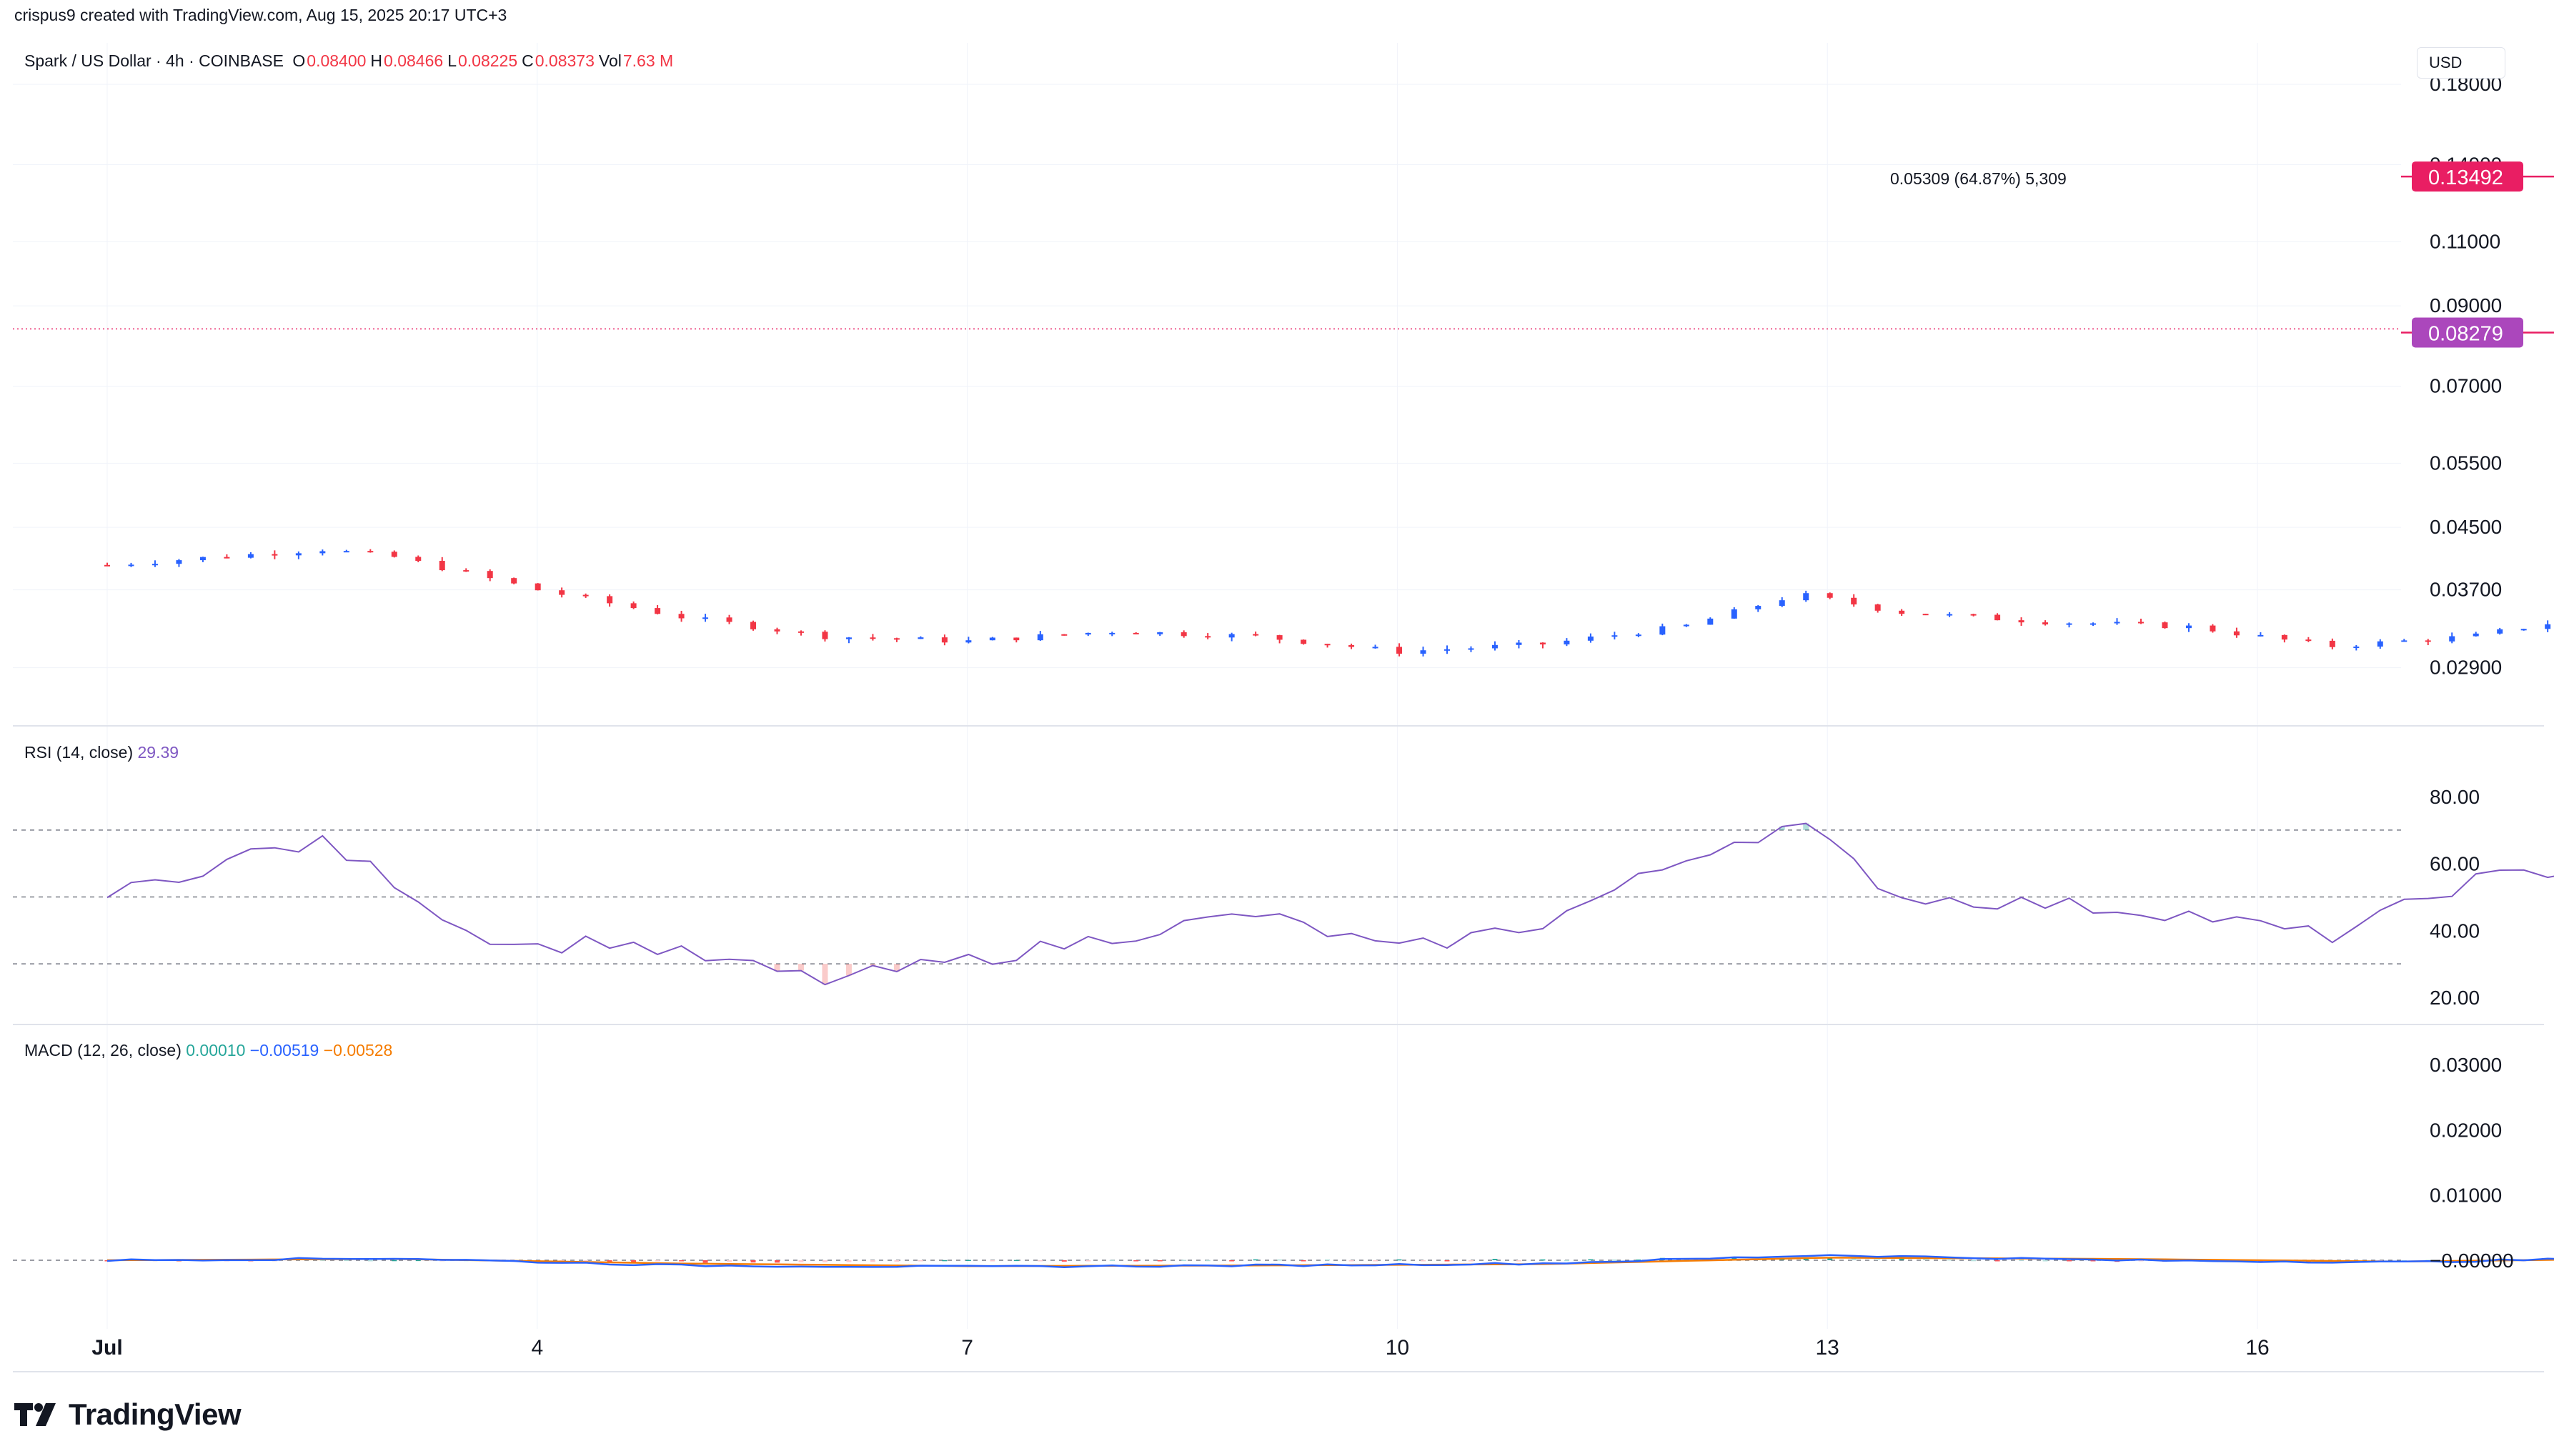  I want to click on resistance-price-badge: 0.13492, so click(2465, 177).